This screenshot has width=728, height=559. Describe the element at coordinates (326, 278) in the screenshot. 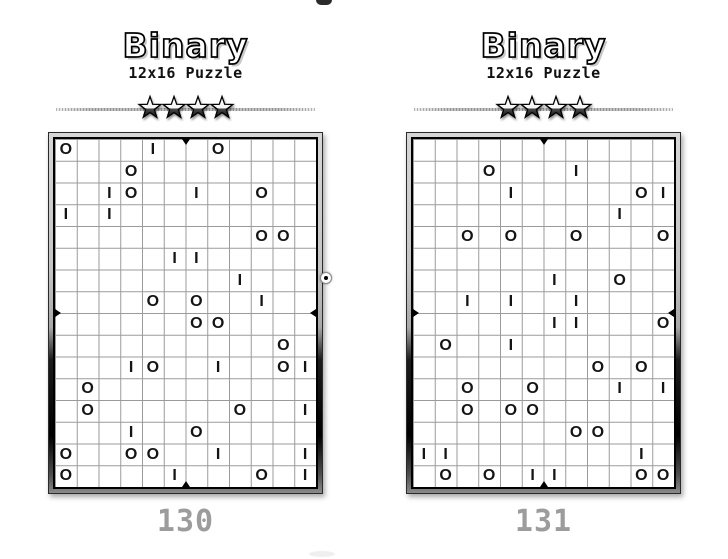

I see `registration-mark-icon` at that location.